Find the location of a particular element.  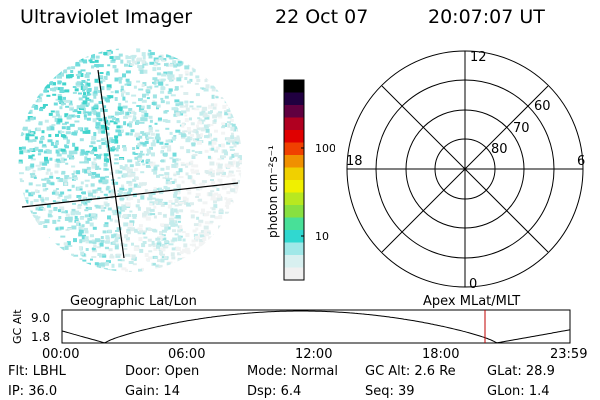

mlt-label-12: 12 is located at coordinates (478, 57).